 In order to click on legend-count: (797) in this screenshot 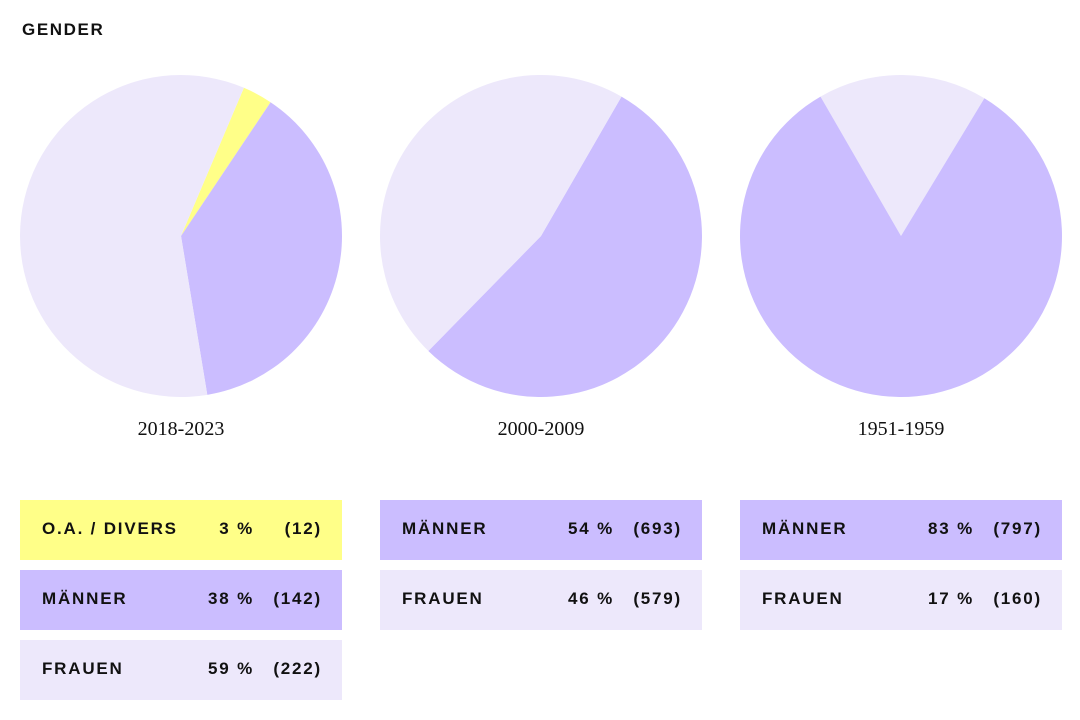, I will do `click(1017, 528)`.